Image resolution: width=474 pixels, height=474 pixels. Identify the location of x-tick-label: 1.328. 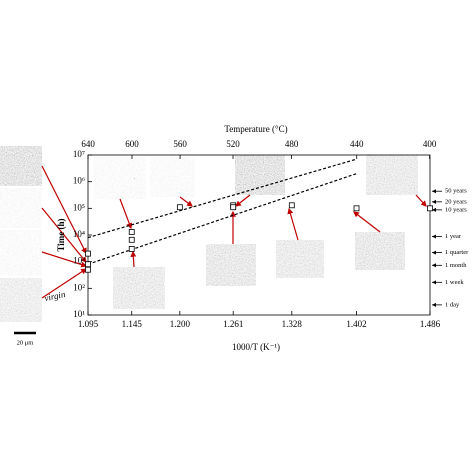
(292, 324).